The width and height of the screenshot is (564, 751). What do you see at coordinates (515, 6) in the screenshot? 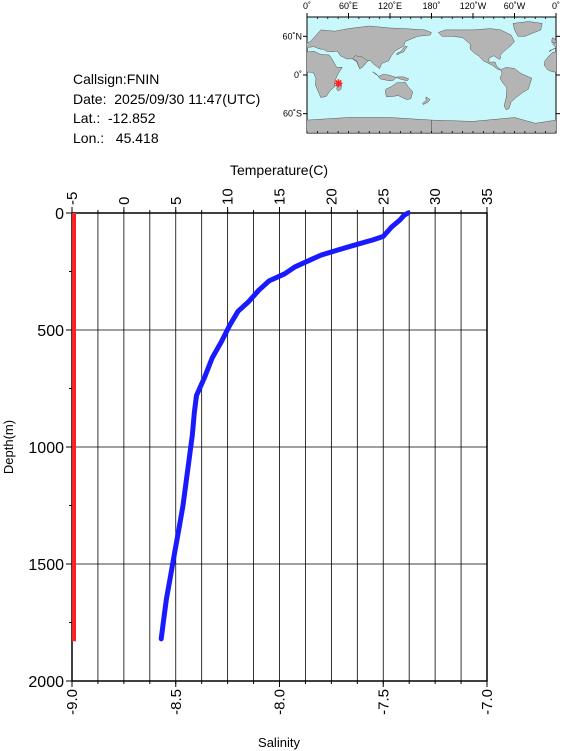
I see `map-lon-tick: 60˚W` at bounding box center [515, 6].